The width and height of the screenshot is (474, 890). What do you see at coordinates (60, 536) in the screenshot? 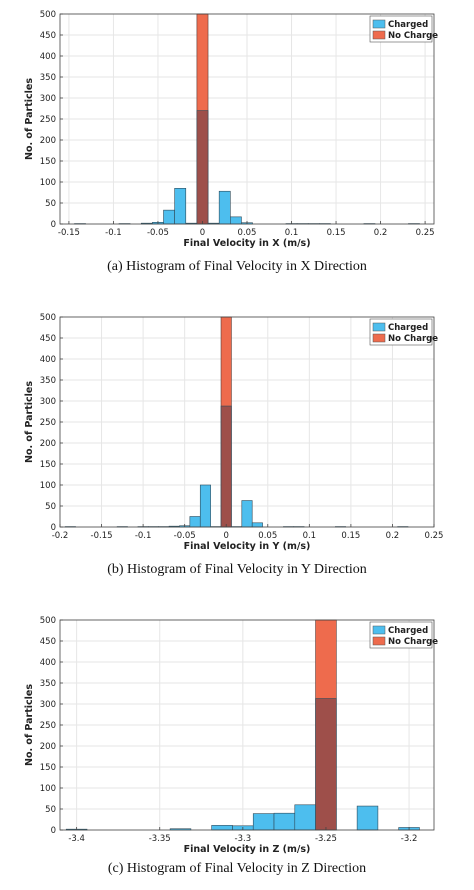
I see `x-tick-label: -0.2` at bounding box center [60, 536].